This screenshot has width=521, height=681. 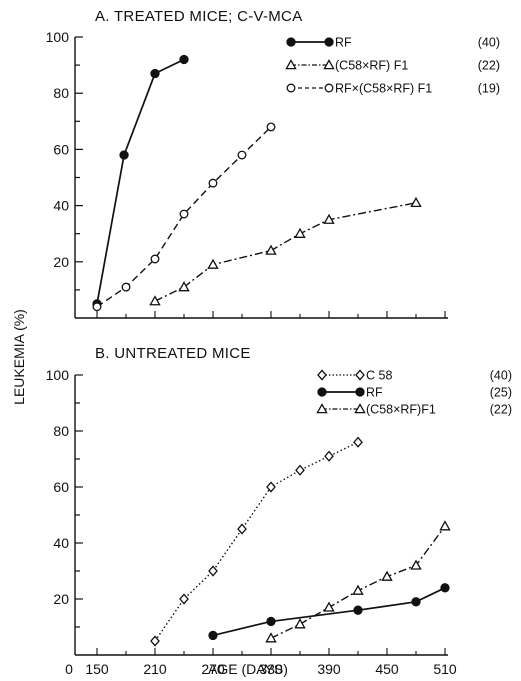 What do you see at coordinates (414, 393) in the screenshot?
I see `panel-b-legend: C 58 (40) RF (25) (C58×RF)F1 (22)` at bounding box center [414, 393].